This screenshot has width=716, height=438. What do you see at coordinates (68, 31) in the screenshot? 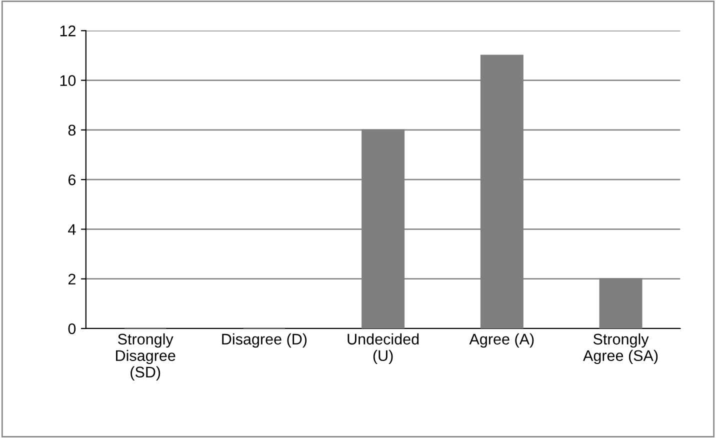
I see `y-tick-label: 12` at bounding box center [68, 31].